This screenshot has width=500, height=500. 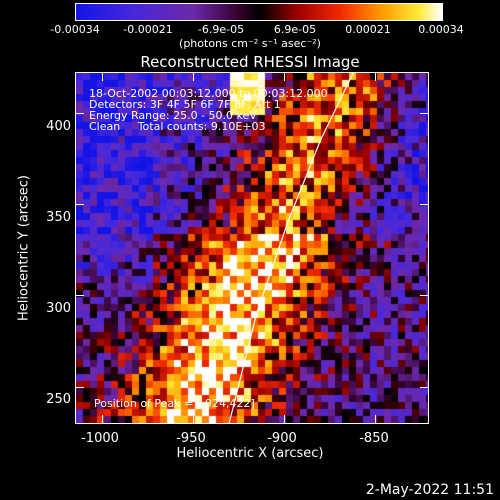 What do you see at coordinates (368, 29) in the screenshot?
I see `colorbar-tick-label: 0.00021` at bounding box center [368, 29].